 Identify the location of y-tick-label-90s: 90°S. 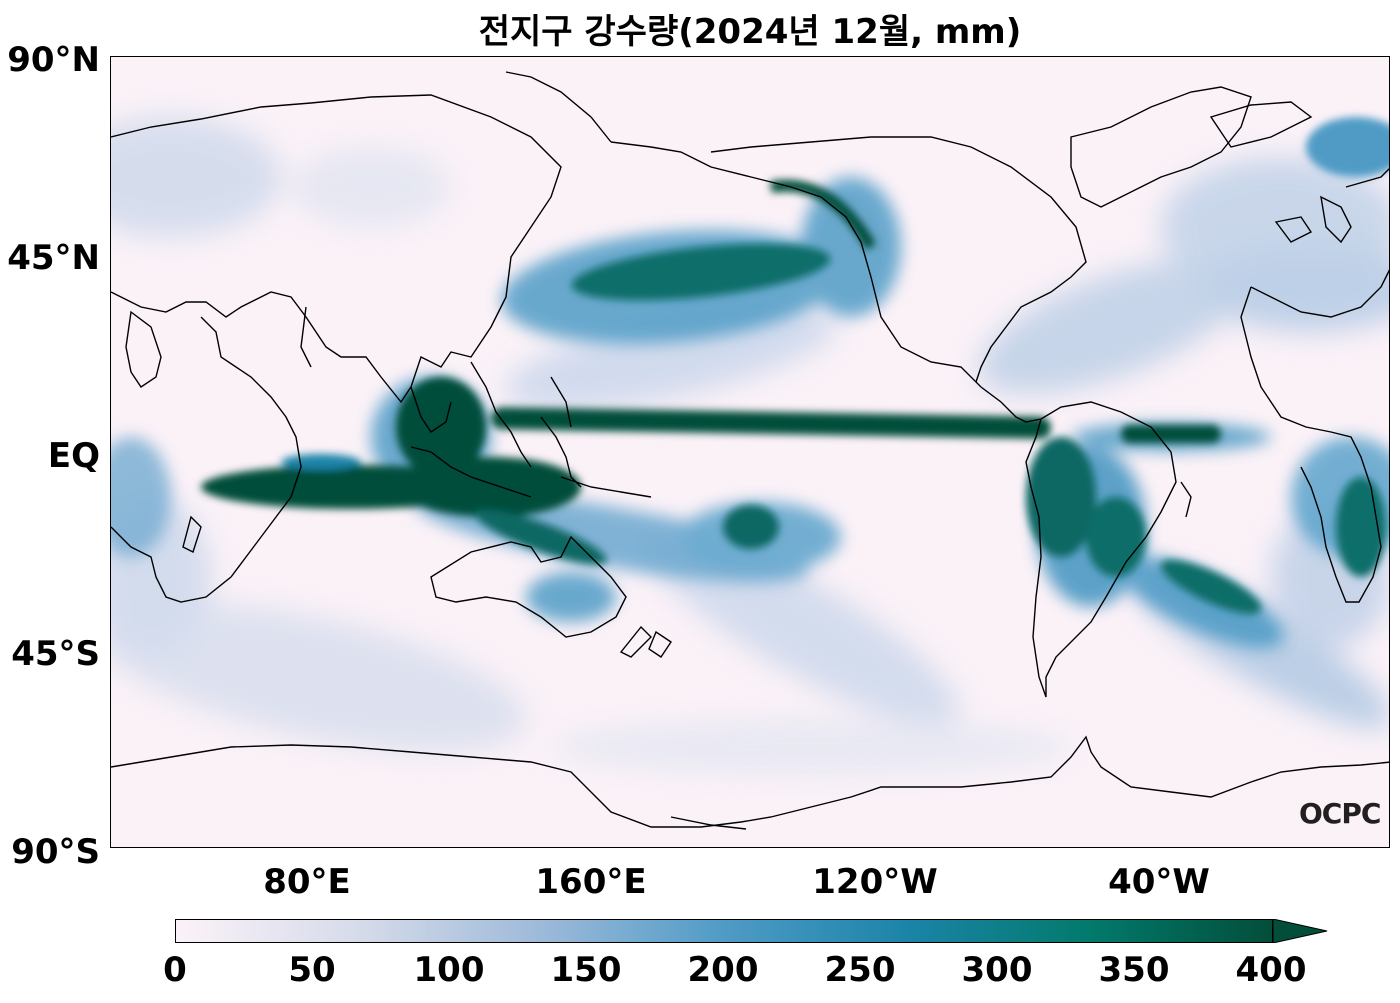
(55, 852).